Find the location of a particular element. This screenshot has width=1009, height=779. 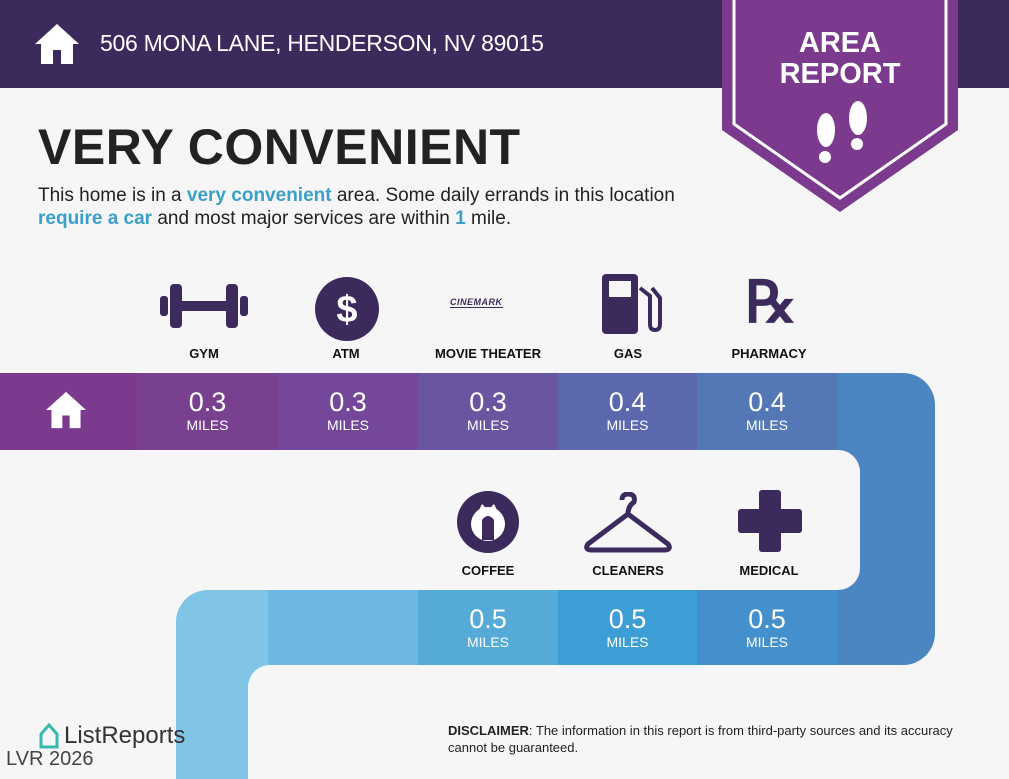

medical-cross-icon is located at coordinates (770, 521).